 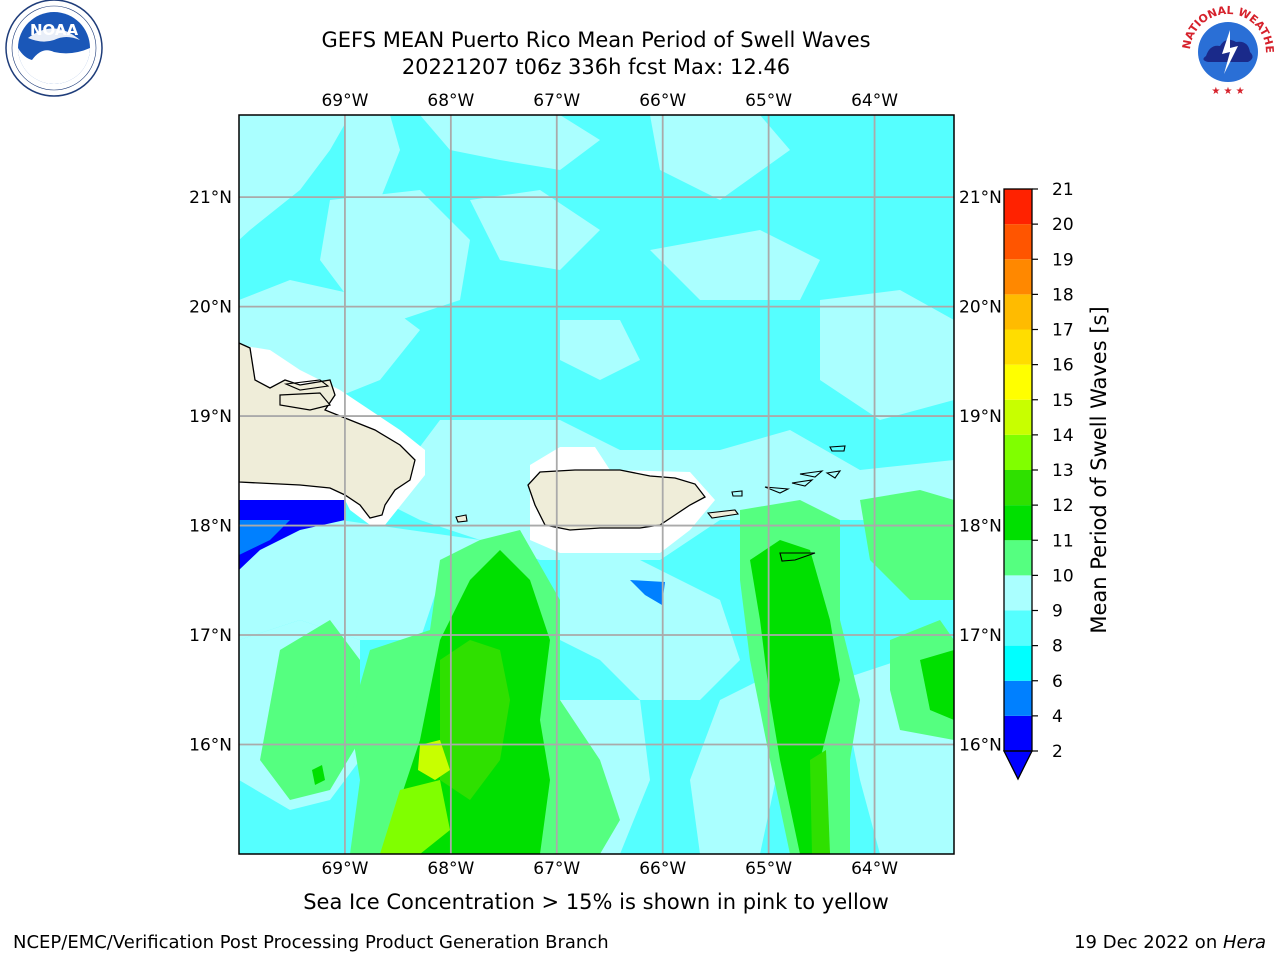 I want to click on colorbar-tick-label: 14, so click(x=1063, y=436).